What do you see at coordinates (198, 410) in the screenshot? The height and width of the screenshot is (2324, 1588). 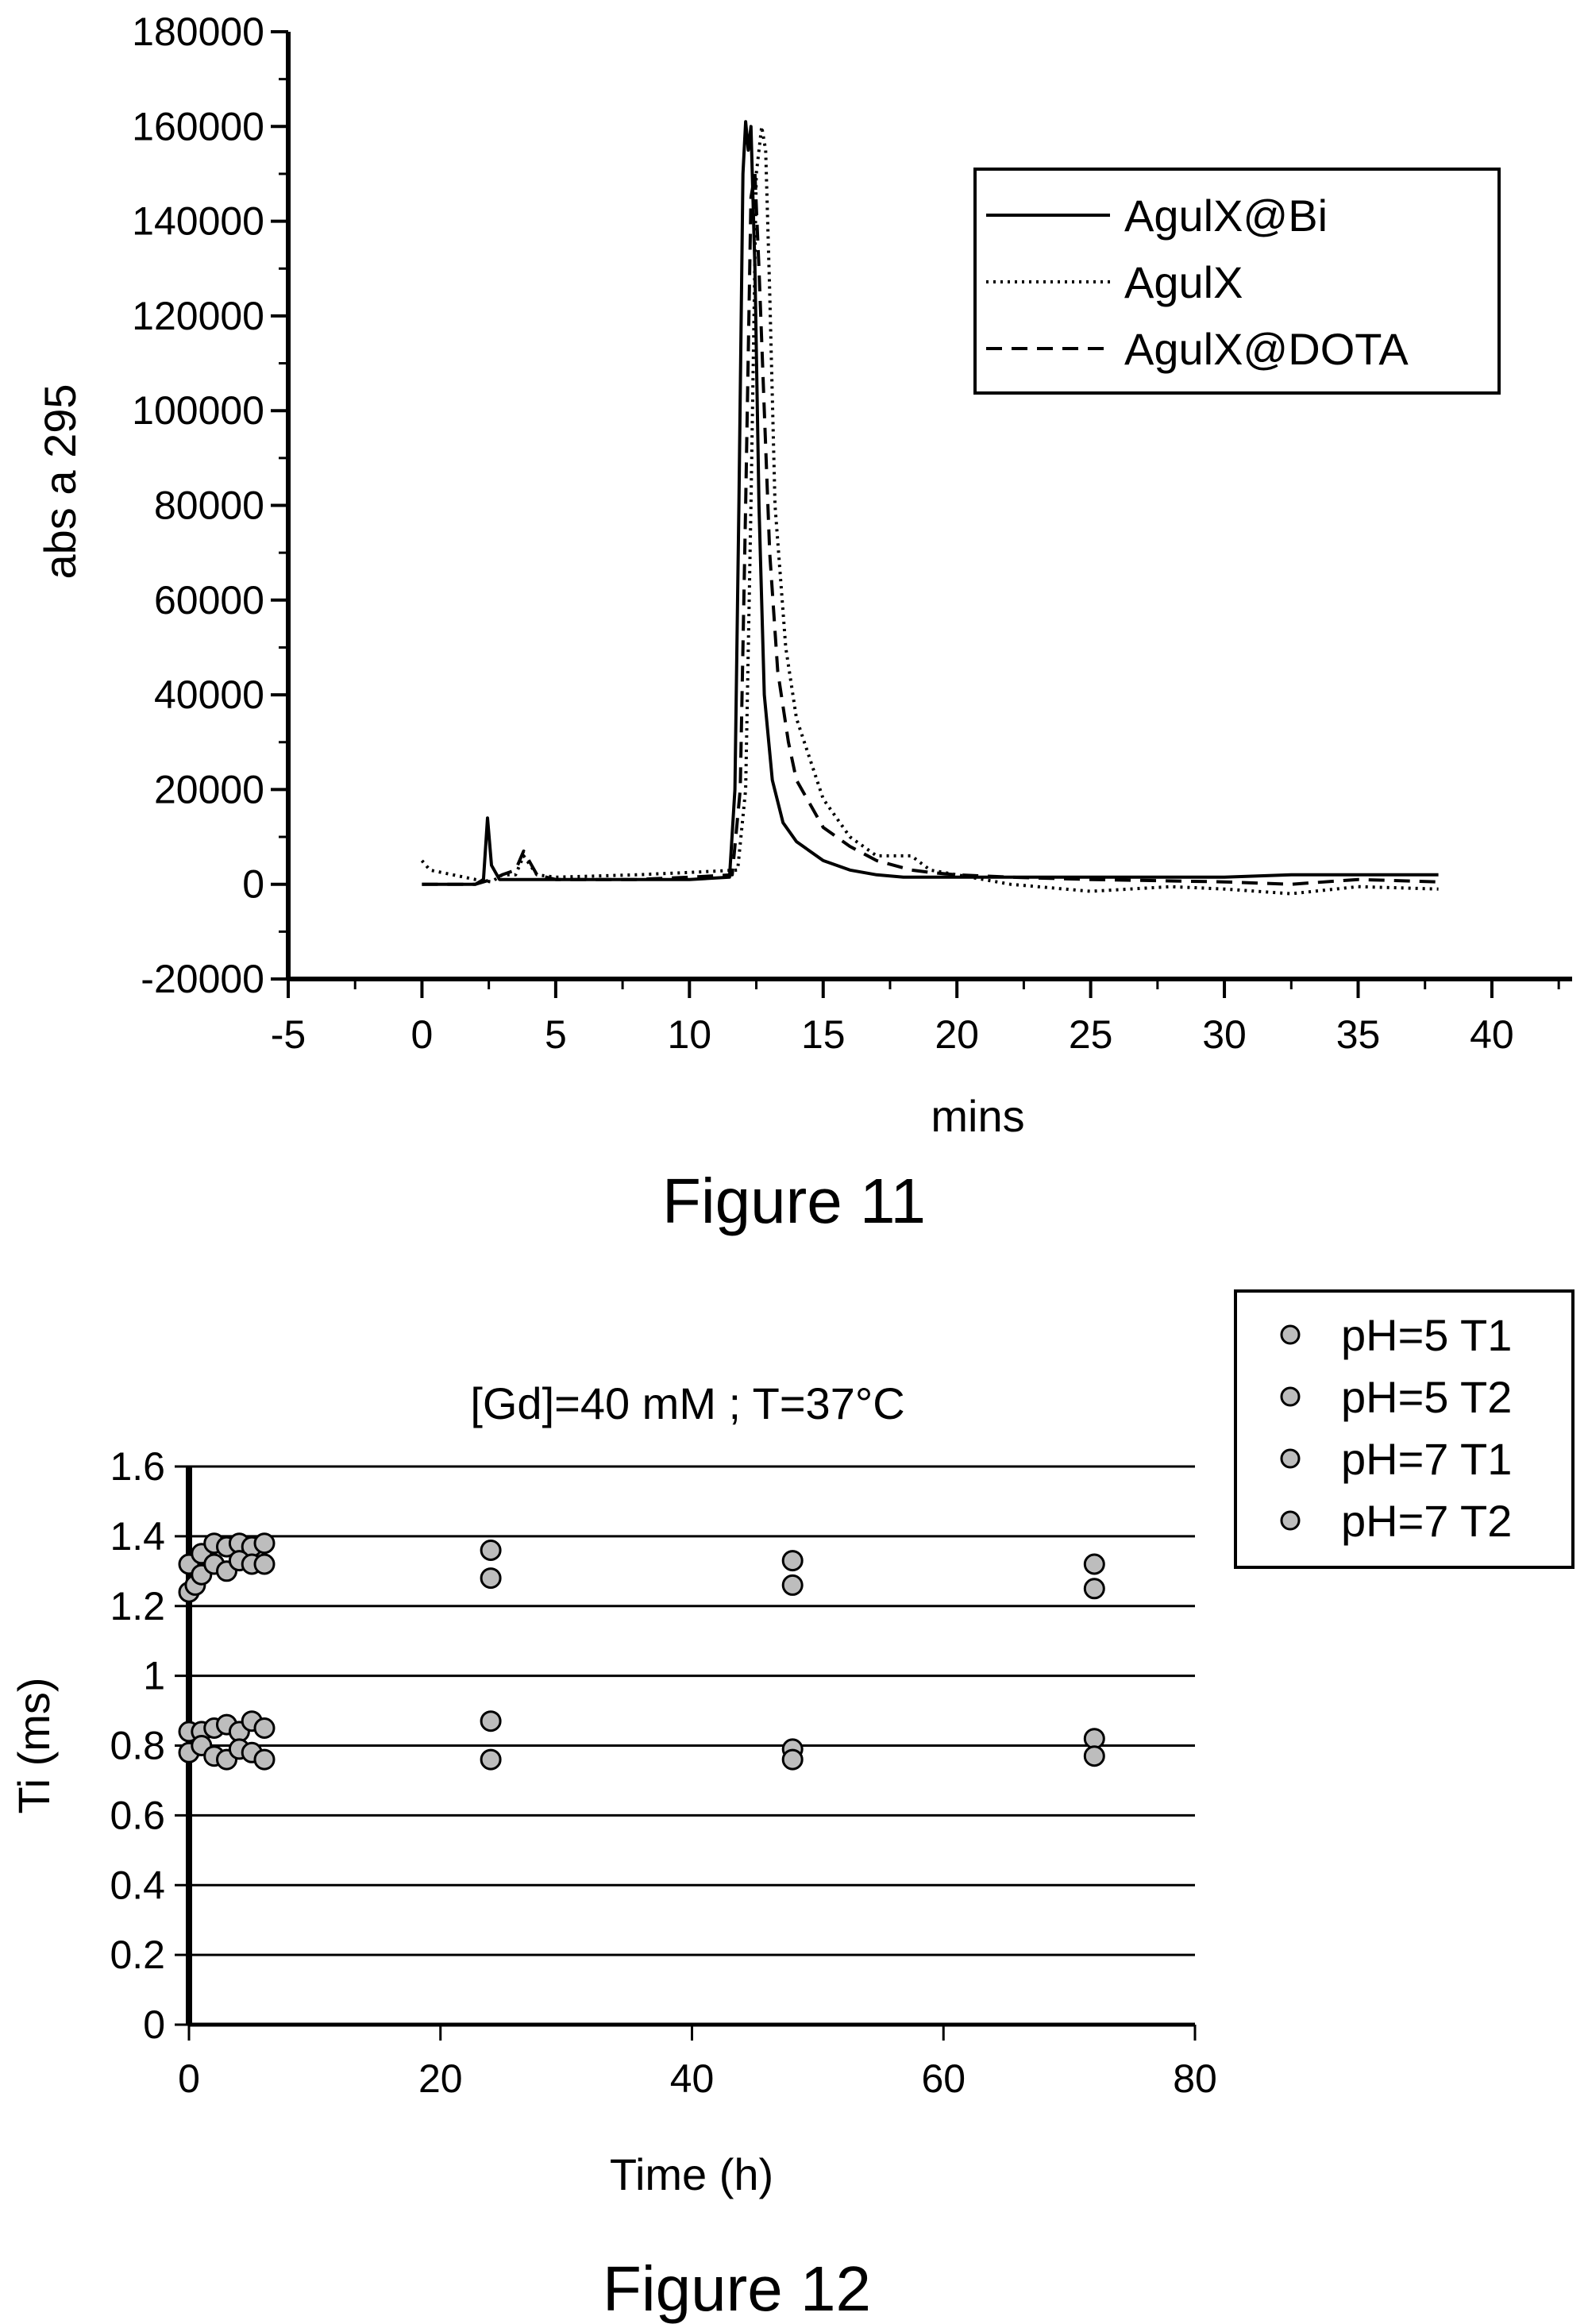 I see `y-tick-label: 100000` at bounding box center [198, 410].